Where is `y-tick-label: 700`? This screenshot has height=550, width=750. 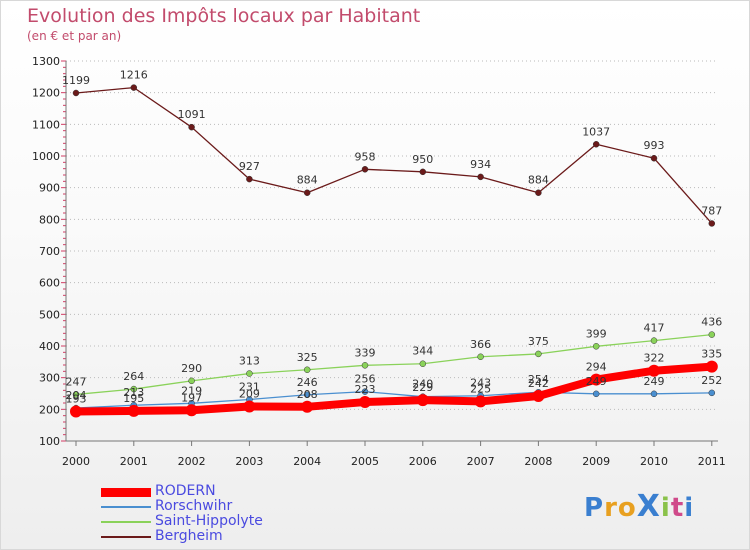 y-tick-label: 700 is located at coordinates (49, 251).